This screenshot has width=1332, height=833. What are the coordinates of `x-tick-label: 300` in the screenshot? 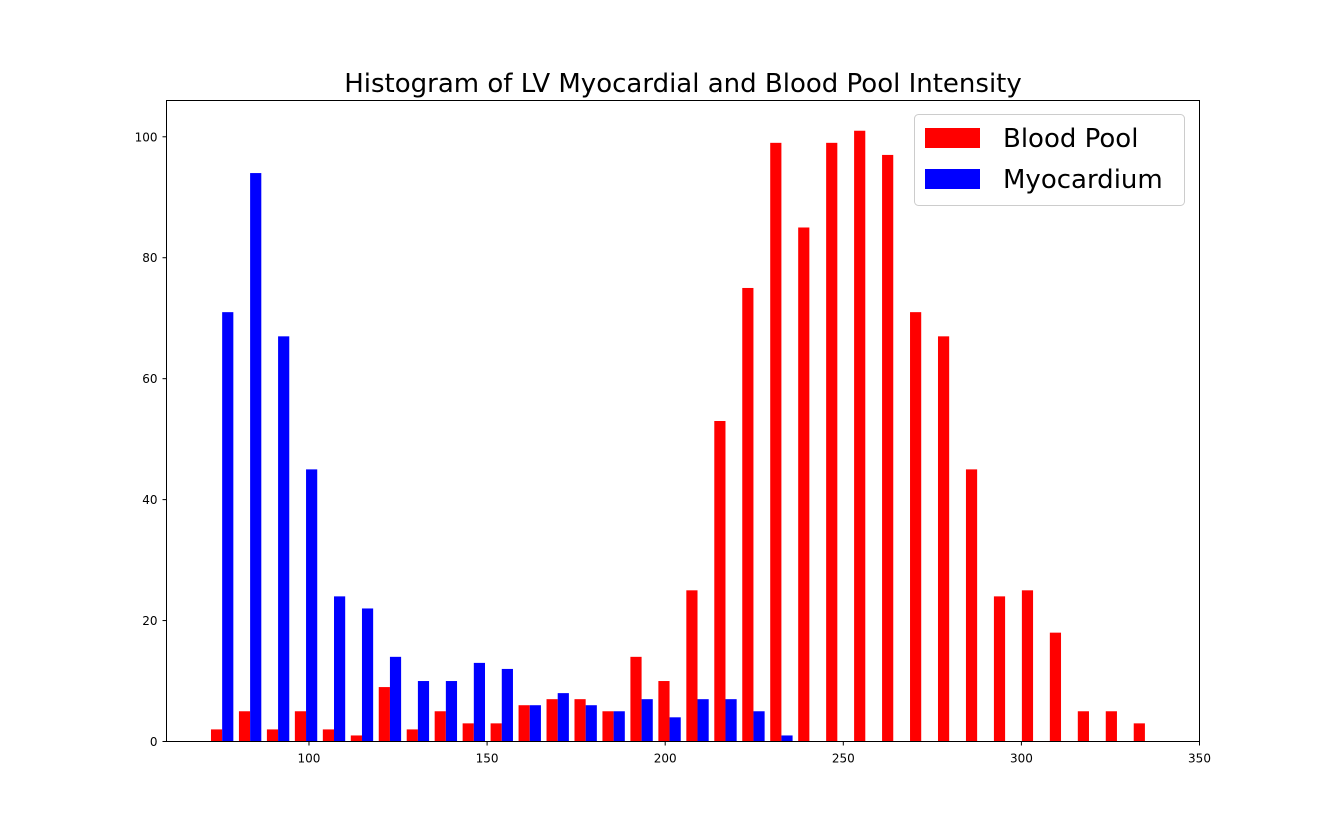 It's located at (1021, 759).